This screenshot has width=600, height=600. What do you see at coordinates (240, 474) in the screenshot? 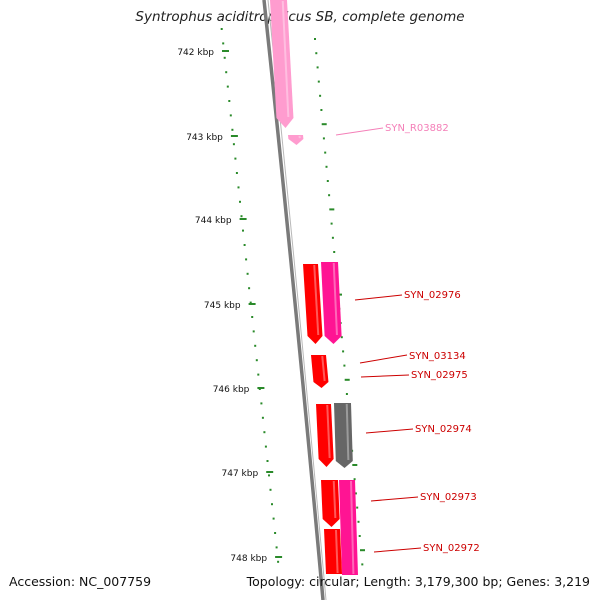
I see `scale-label: 747 kbp` at bounding box center [240, 474].